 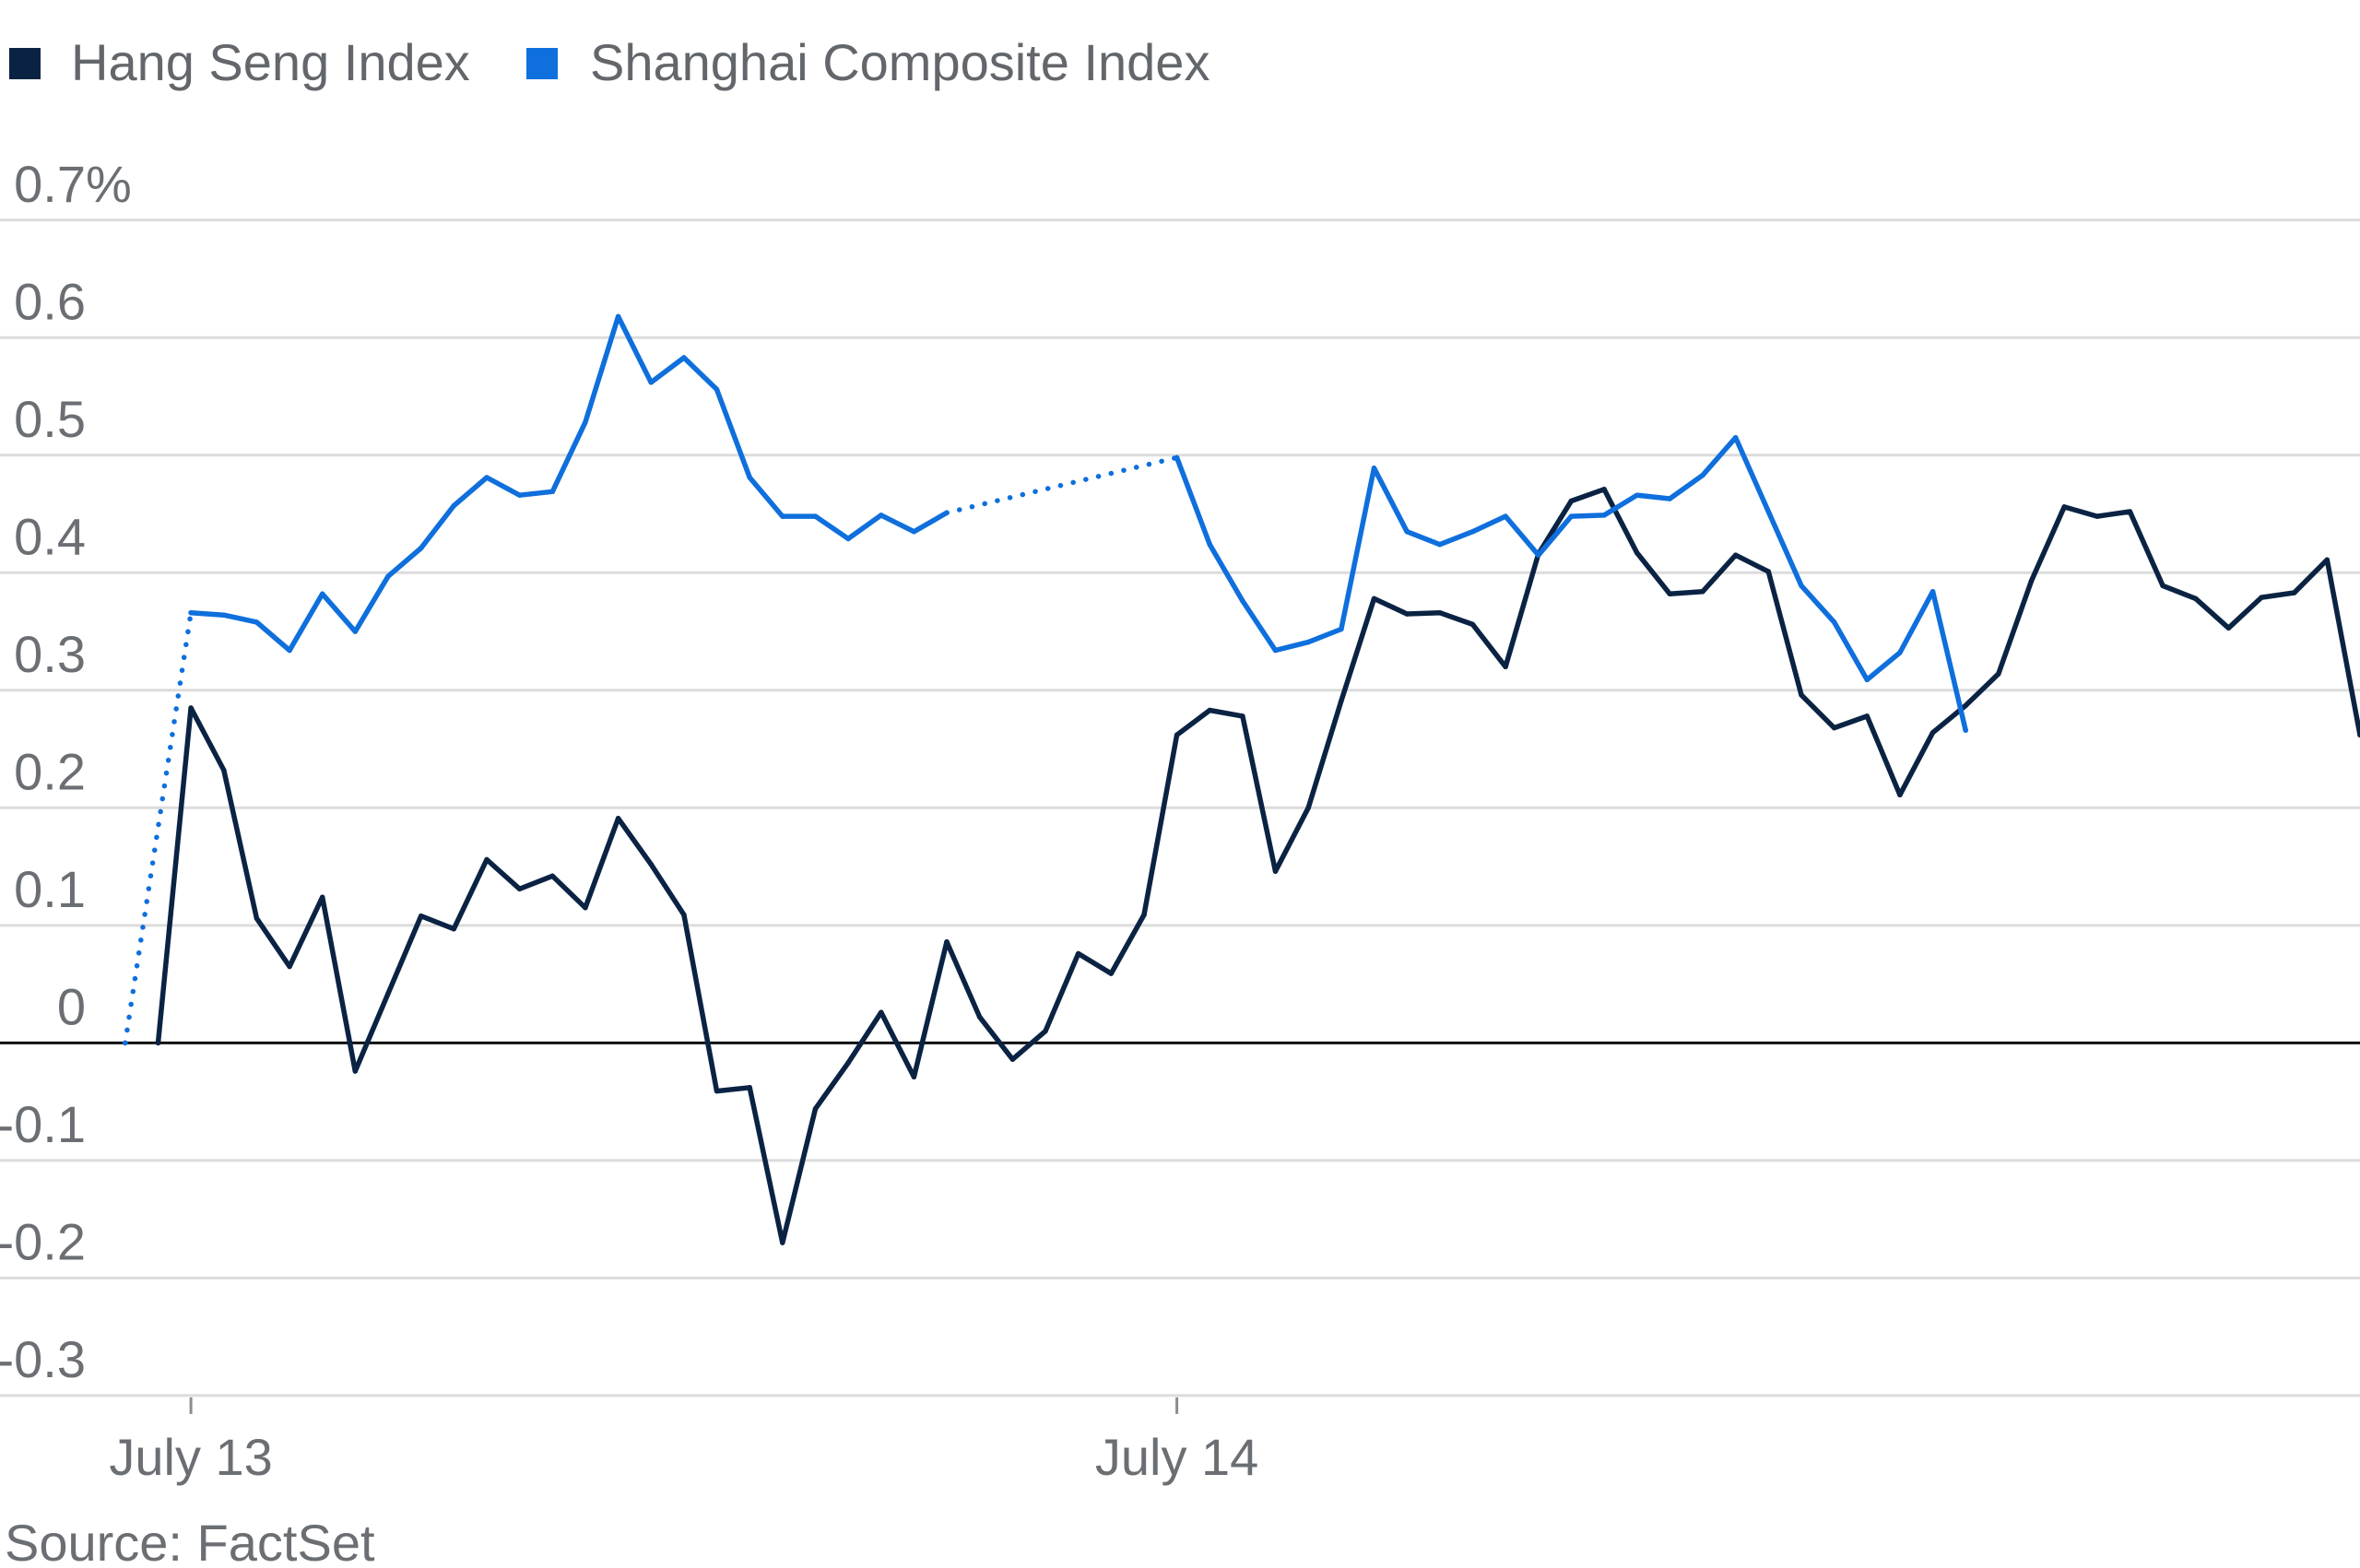 What do you see at coordinates (542, 64) in the screenshot?
I see `legend-swatch-shanghai-composite-index` at bounding box center [542, 64].